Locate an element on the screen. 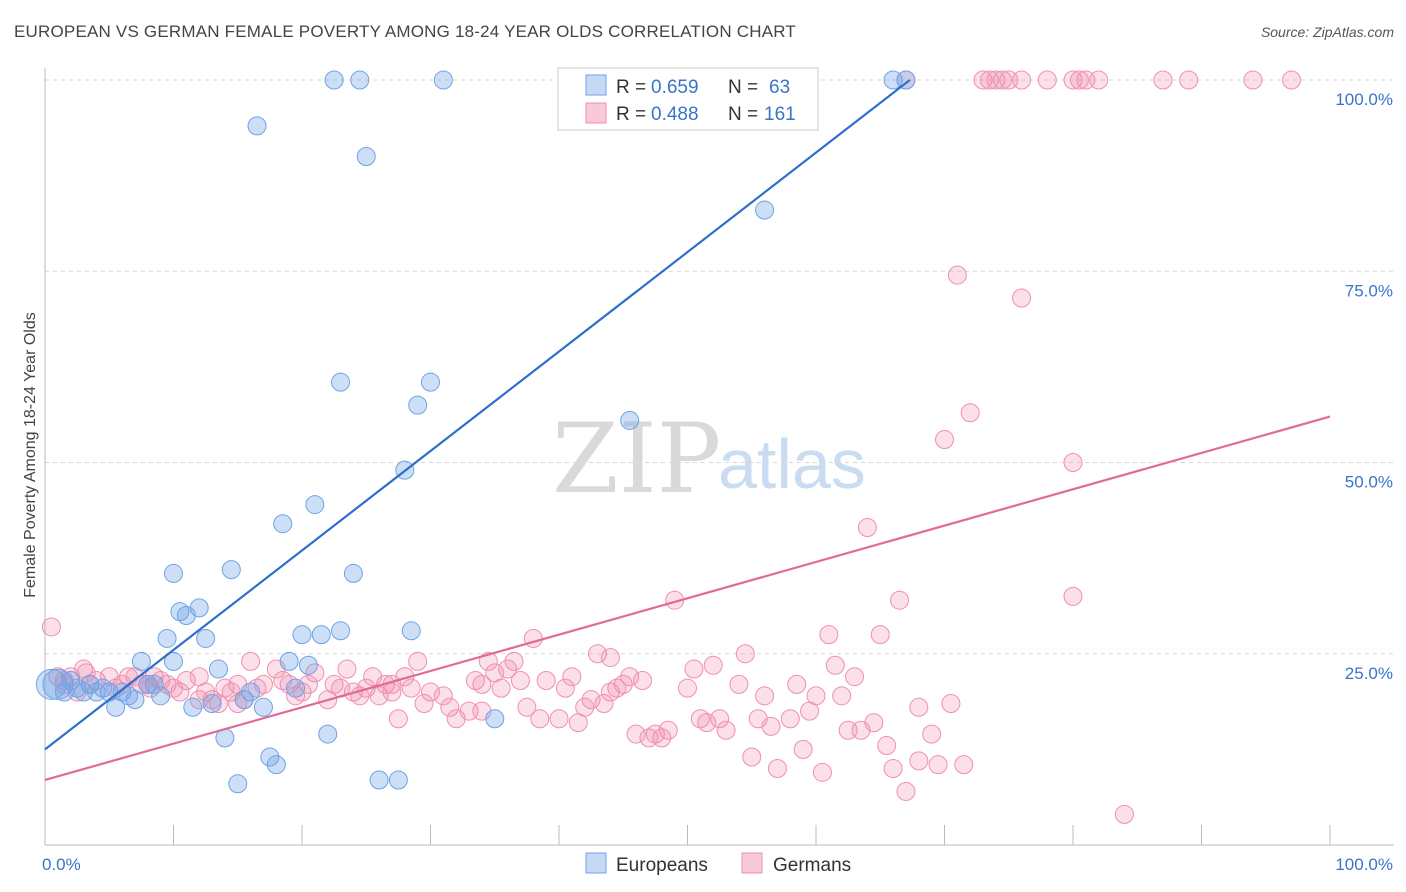 This screenshot has width=1406, height=892. legend-n-label-2: N = is located at coordinates (743, 114).